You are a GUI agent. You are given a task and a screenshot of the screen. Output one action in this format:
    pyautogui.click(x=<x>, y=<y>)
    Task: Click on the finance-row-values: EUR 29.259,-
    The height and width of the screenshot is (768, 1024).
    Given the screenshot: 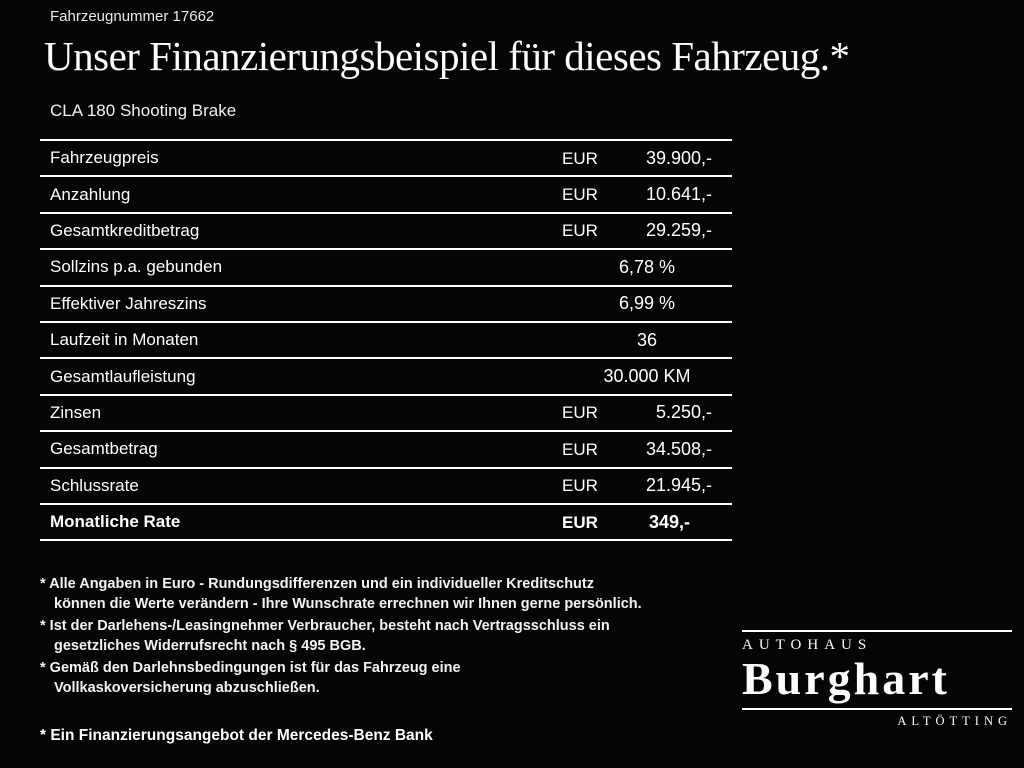 What is the action you would take?
    pyautogui.click(x=647, y=230)
    